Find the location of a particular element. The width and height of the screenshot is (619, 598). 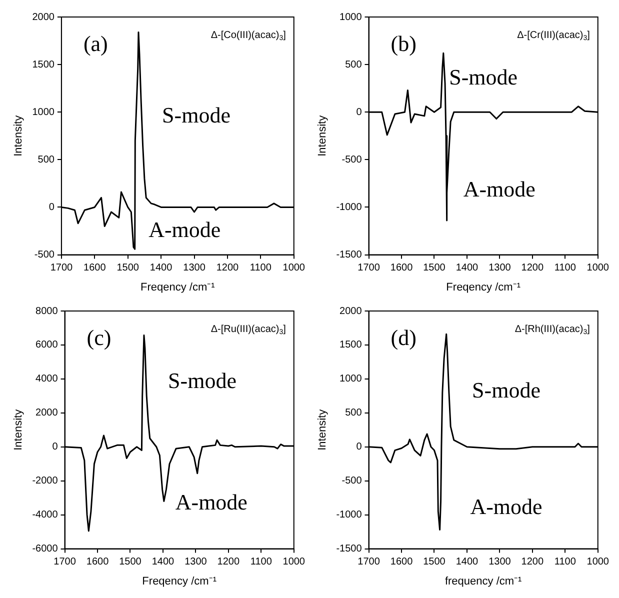

y-tick-label: 6000 is located at coordinates (47, 345).